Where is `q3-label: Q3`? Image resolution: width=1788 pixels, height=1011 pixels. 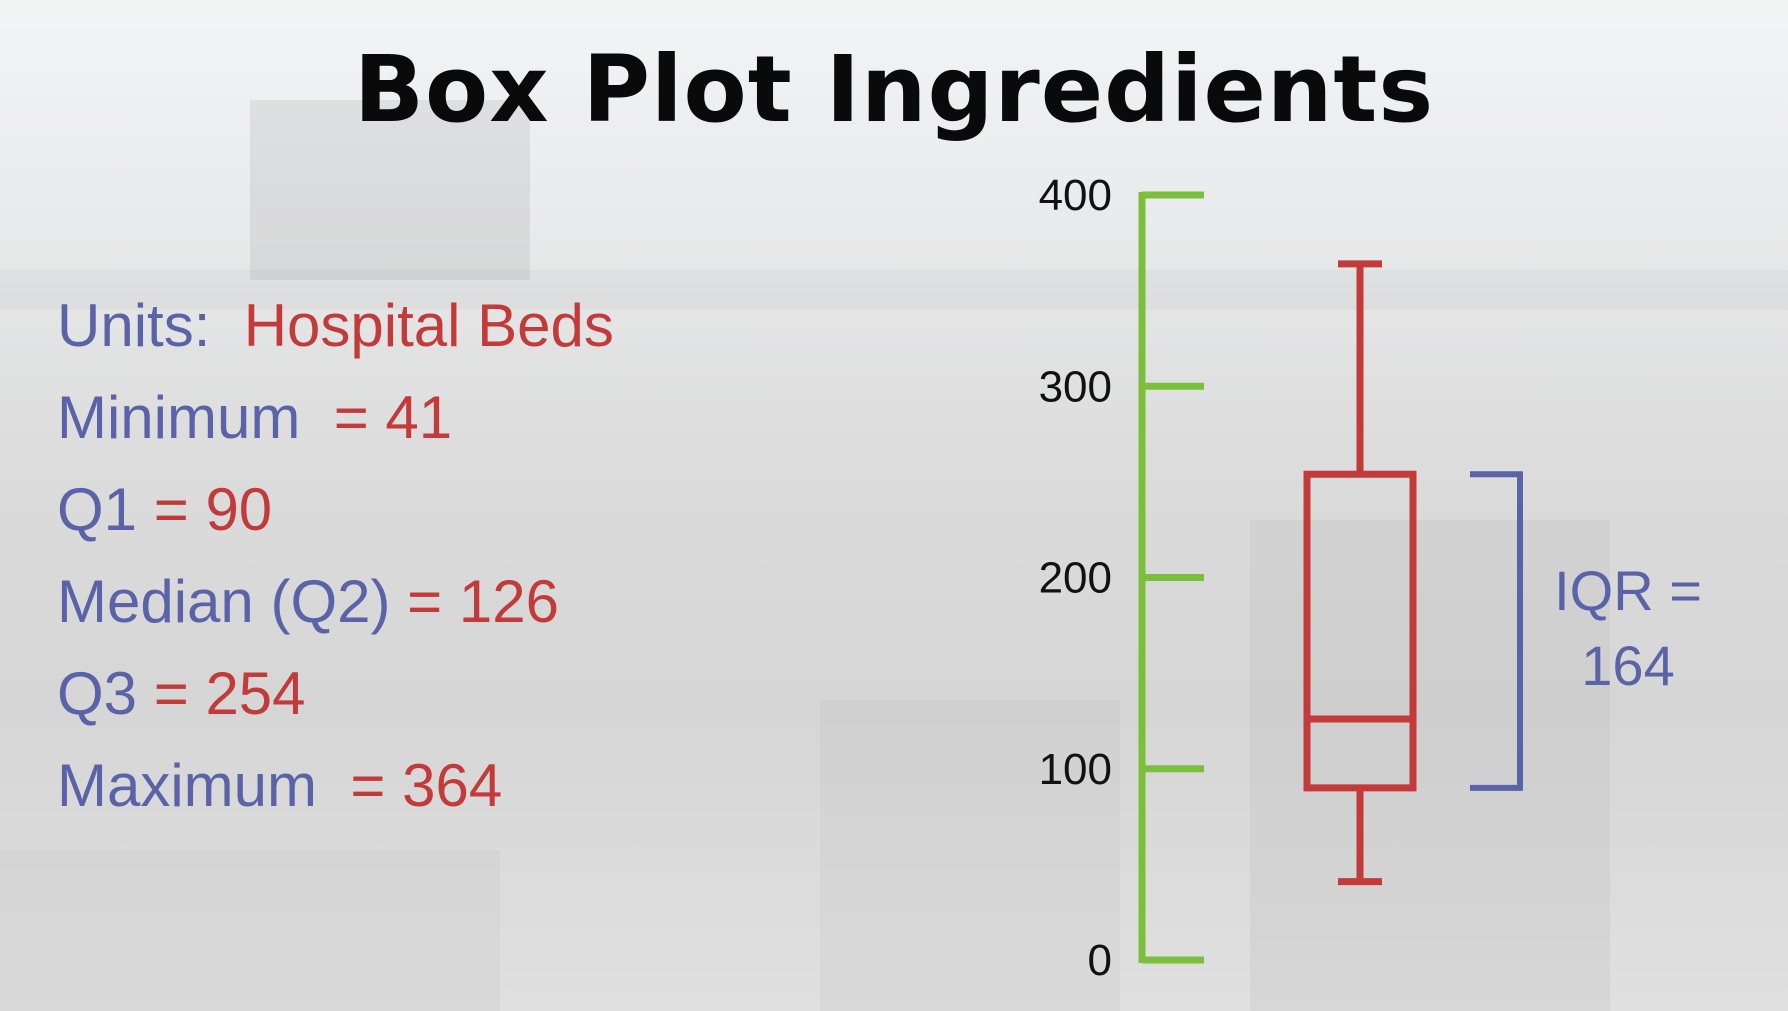
q3-label: Q3 is located at coordinates (97, 693).